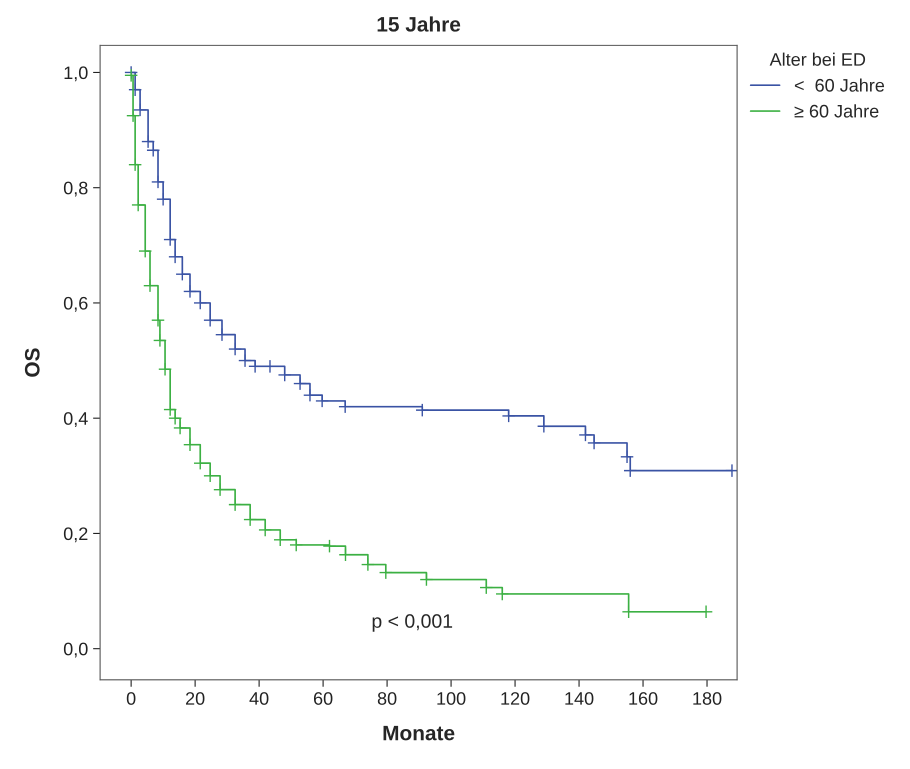 The width and height of the screenshot is (910, 769). I want to click on y-tick-label: 0,6, so click(76, 304).